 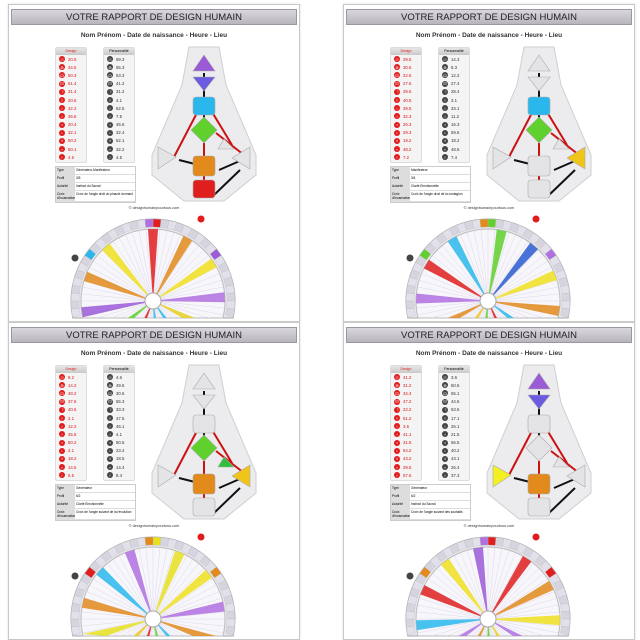 I want to click on personality-gate-row: ♀ 46.1, so click(x=119, y=426).